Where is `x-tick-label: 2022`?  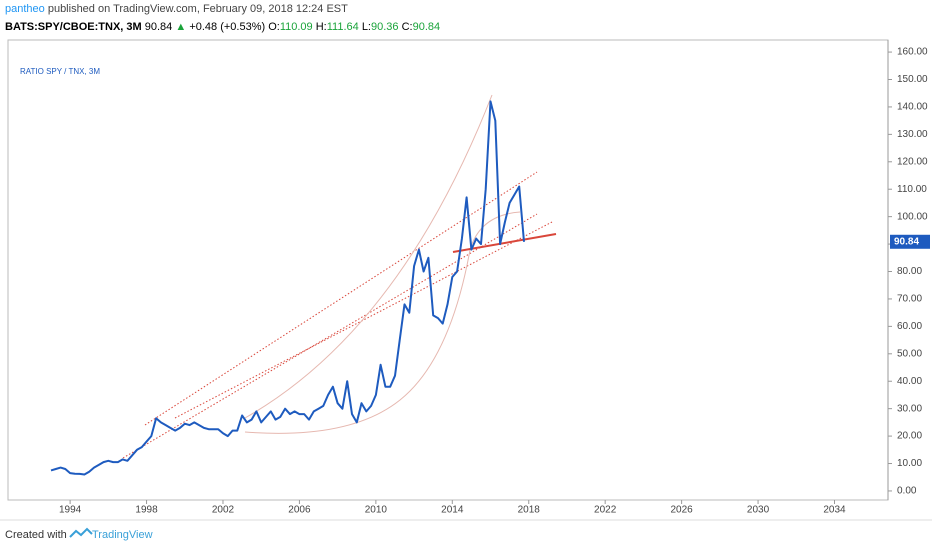
x-tick-label: 2022 is located at coordinates (605, 510).